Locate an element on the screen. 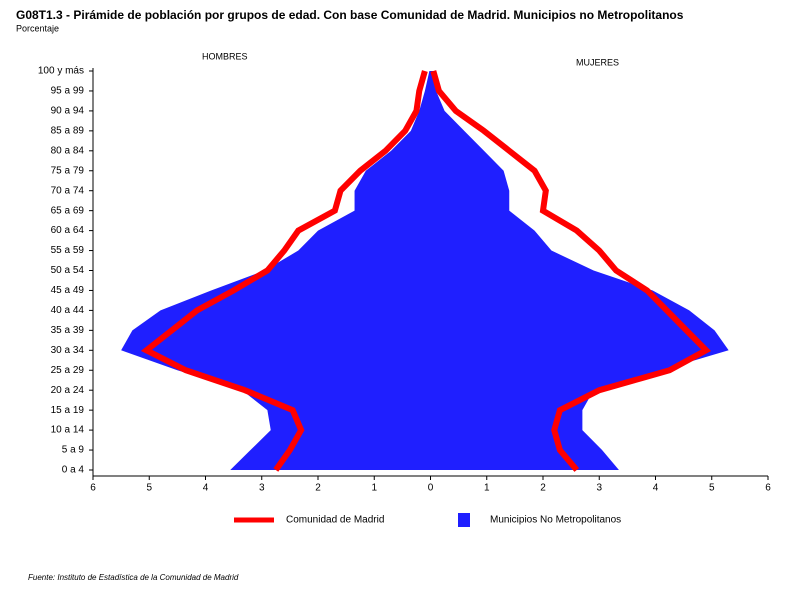 The image size is (800, 600). y-tick-label: 55 a 59 is located at coordinates (68, 250).